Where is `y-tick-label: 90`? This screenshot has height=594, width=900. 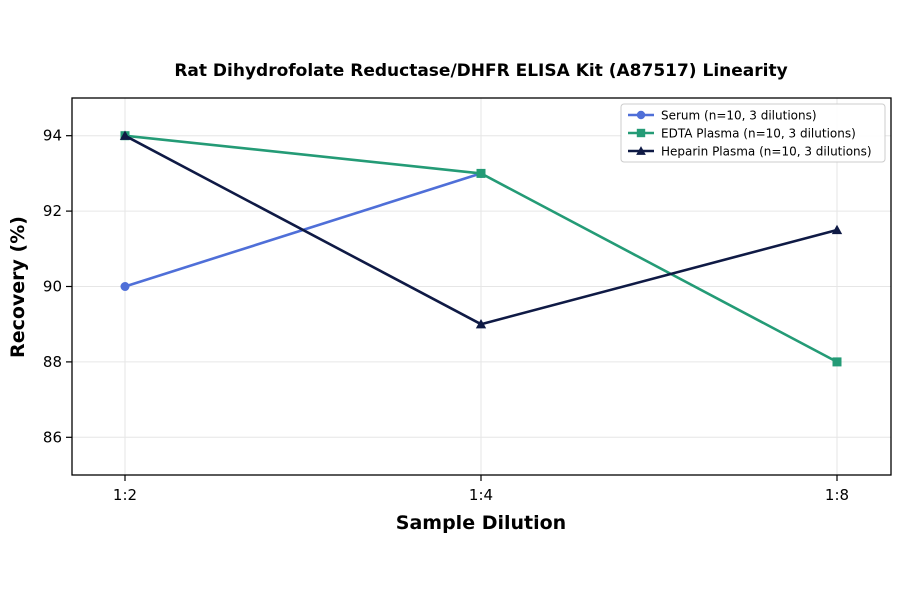
y-tick-label: 90 is located at coordinates (52, 287).